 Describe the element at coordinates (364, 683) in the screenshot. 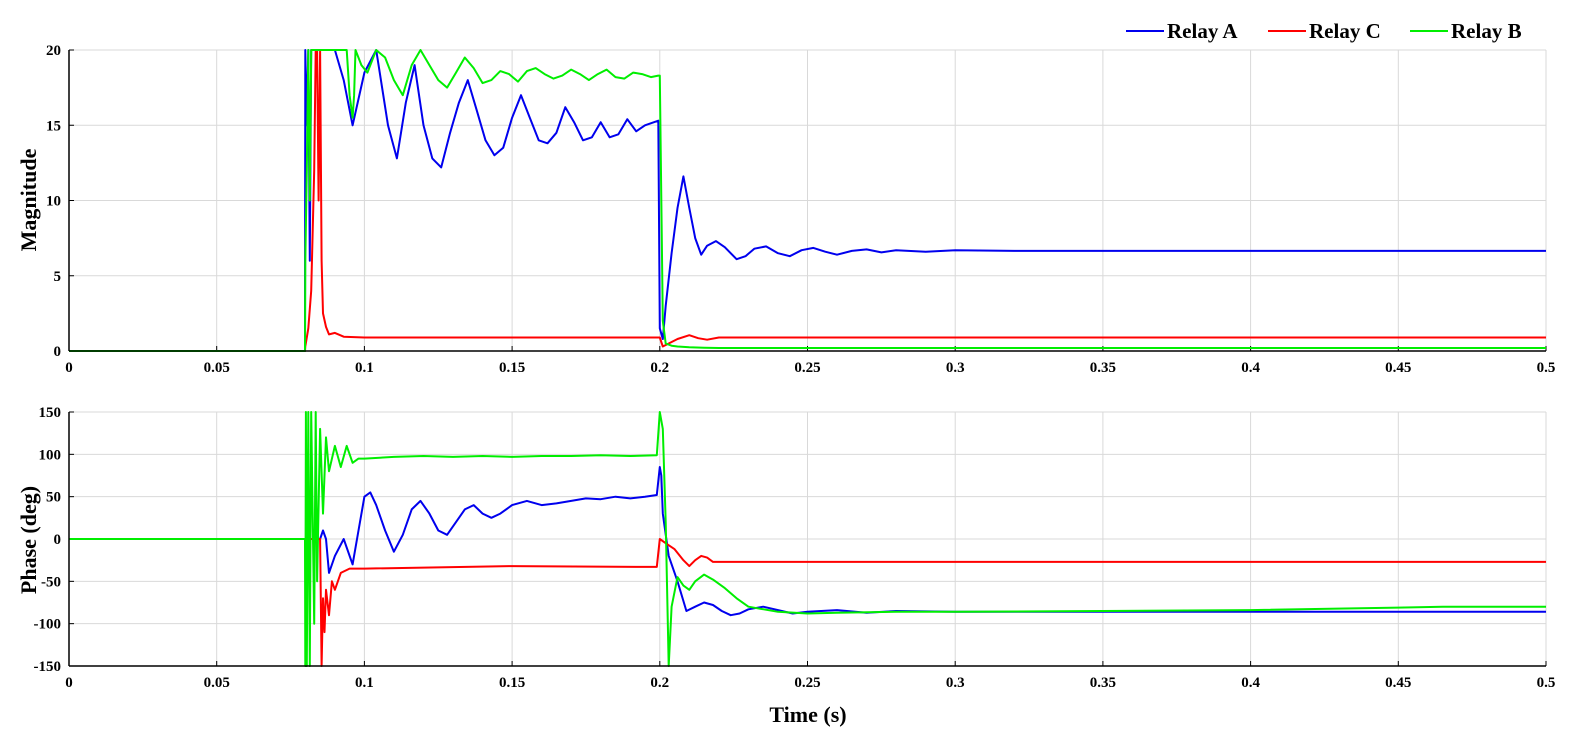

I see `phase-x-tick-label: 0.1` at that location.